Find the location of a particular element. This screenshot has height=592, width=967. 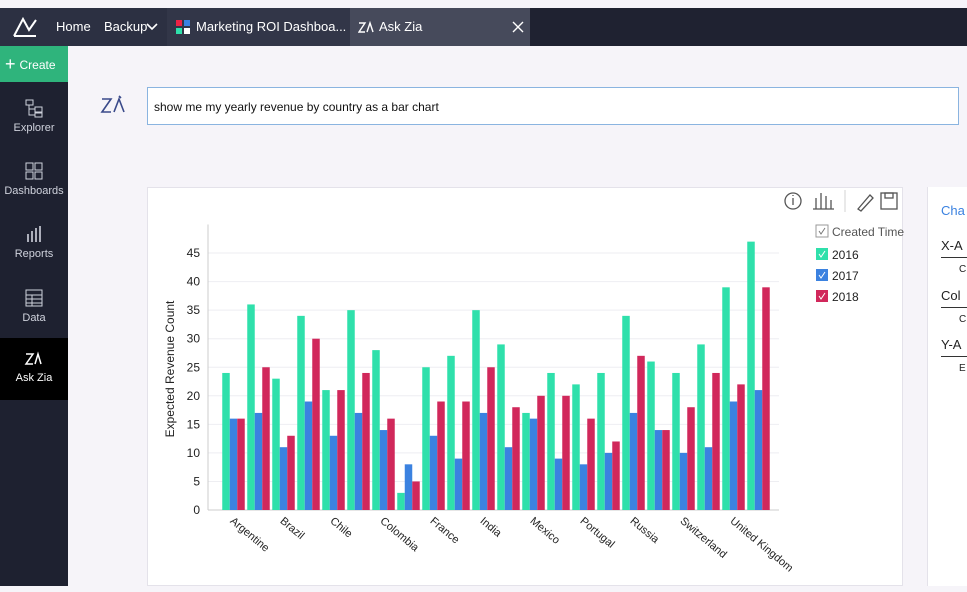

create-button: + Create is located at coordinates (34, 64).